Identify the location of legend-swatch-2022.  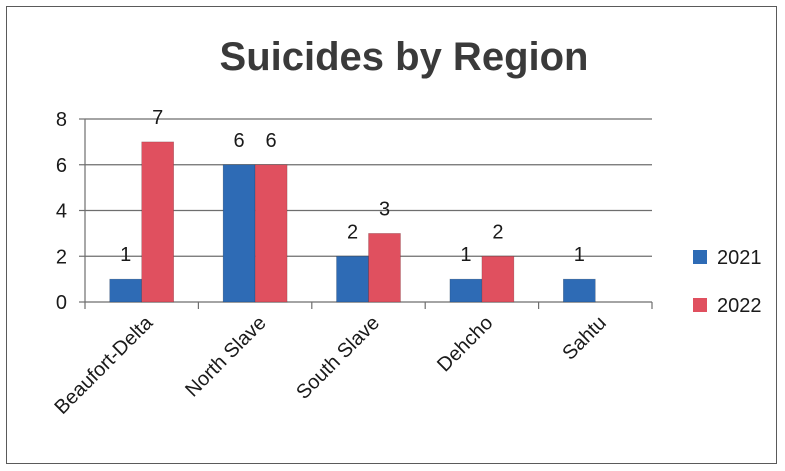
(700, 305).